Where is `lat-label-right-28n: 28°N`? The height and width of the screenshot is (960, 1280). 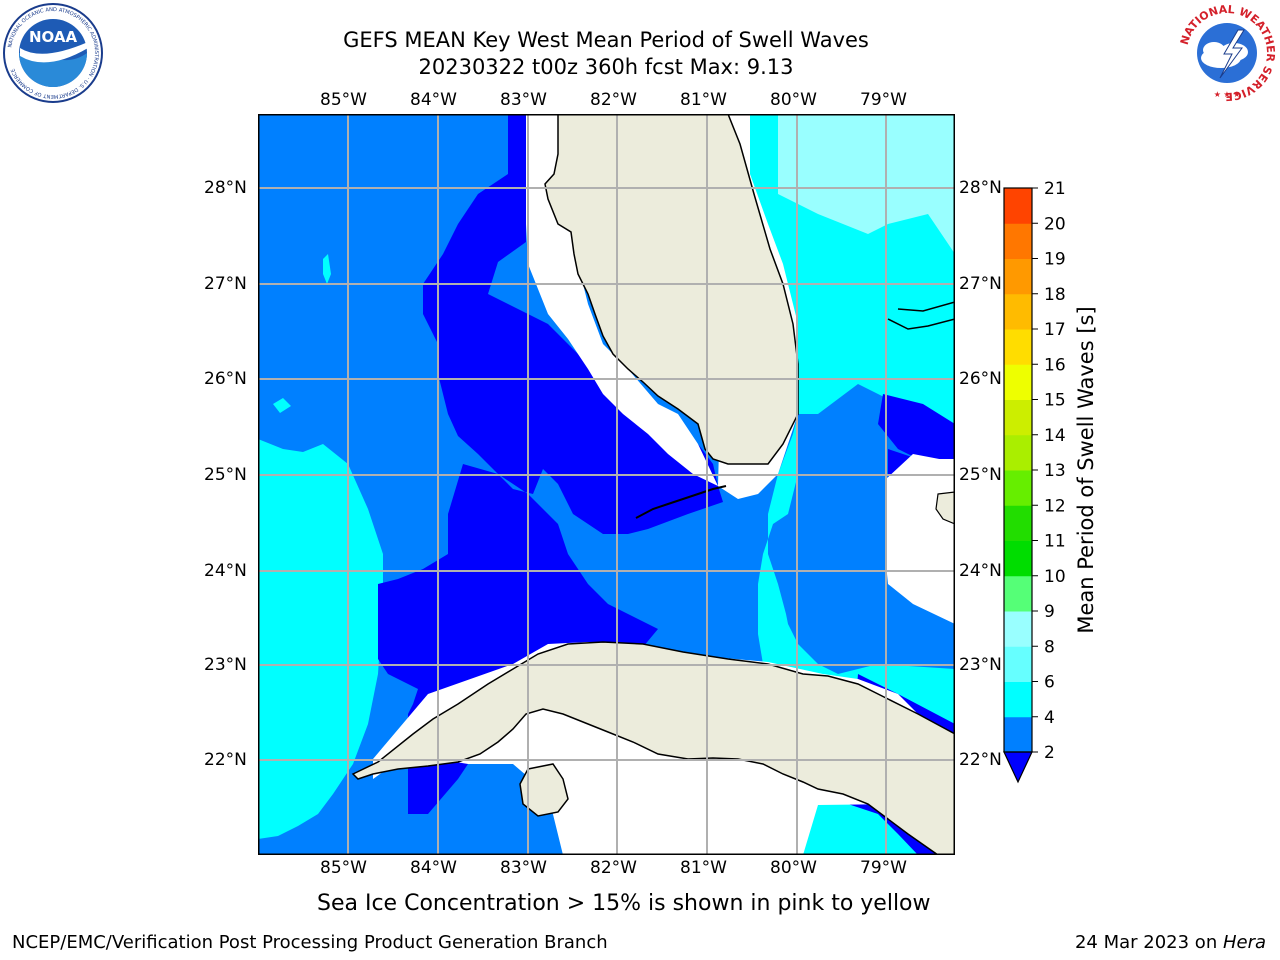
lat-label-right-28n: 28°N is located at coordinates (980, 188).